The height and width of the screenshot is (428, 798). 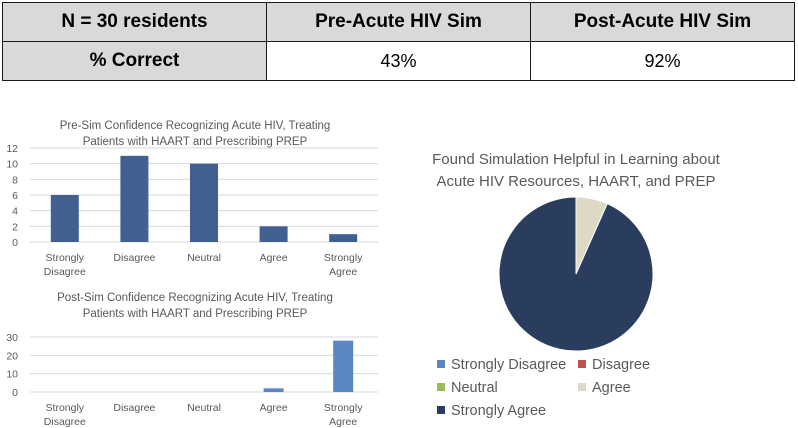 What do you see at coordinates (12, 338) in the screenshot?
I see `post-y-tick-label: 30` at bounding box center [12, 338].